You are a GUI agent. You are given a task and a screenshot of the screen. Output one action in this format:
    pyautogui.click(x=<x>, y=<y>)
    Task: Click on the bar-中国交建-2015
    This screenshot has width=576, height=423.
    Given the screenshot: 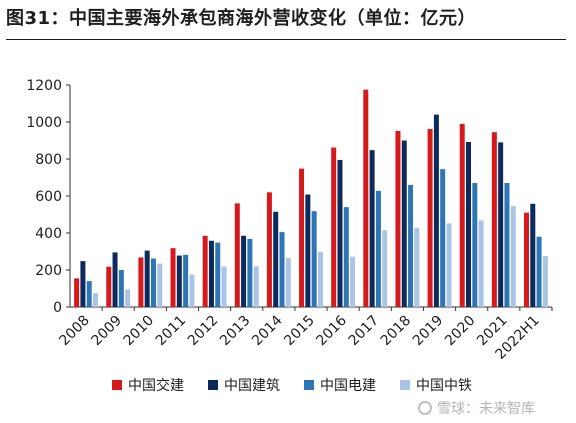 What is the action you would take?
    pyautogui.click(x=302, y=237)
    